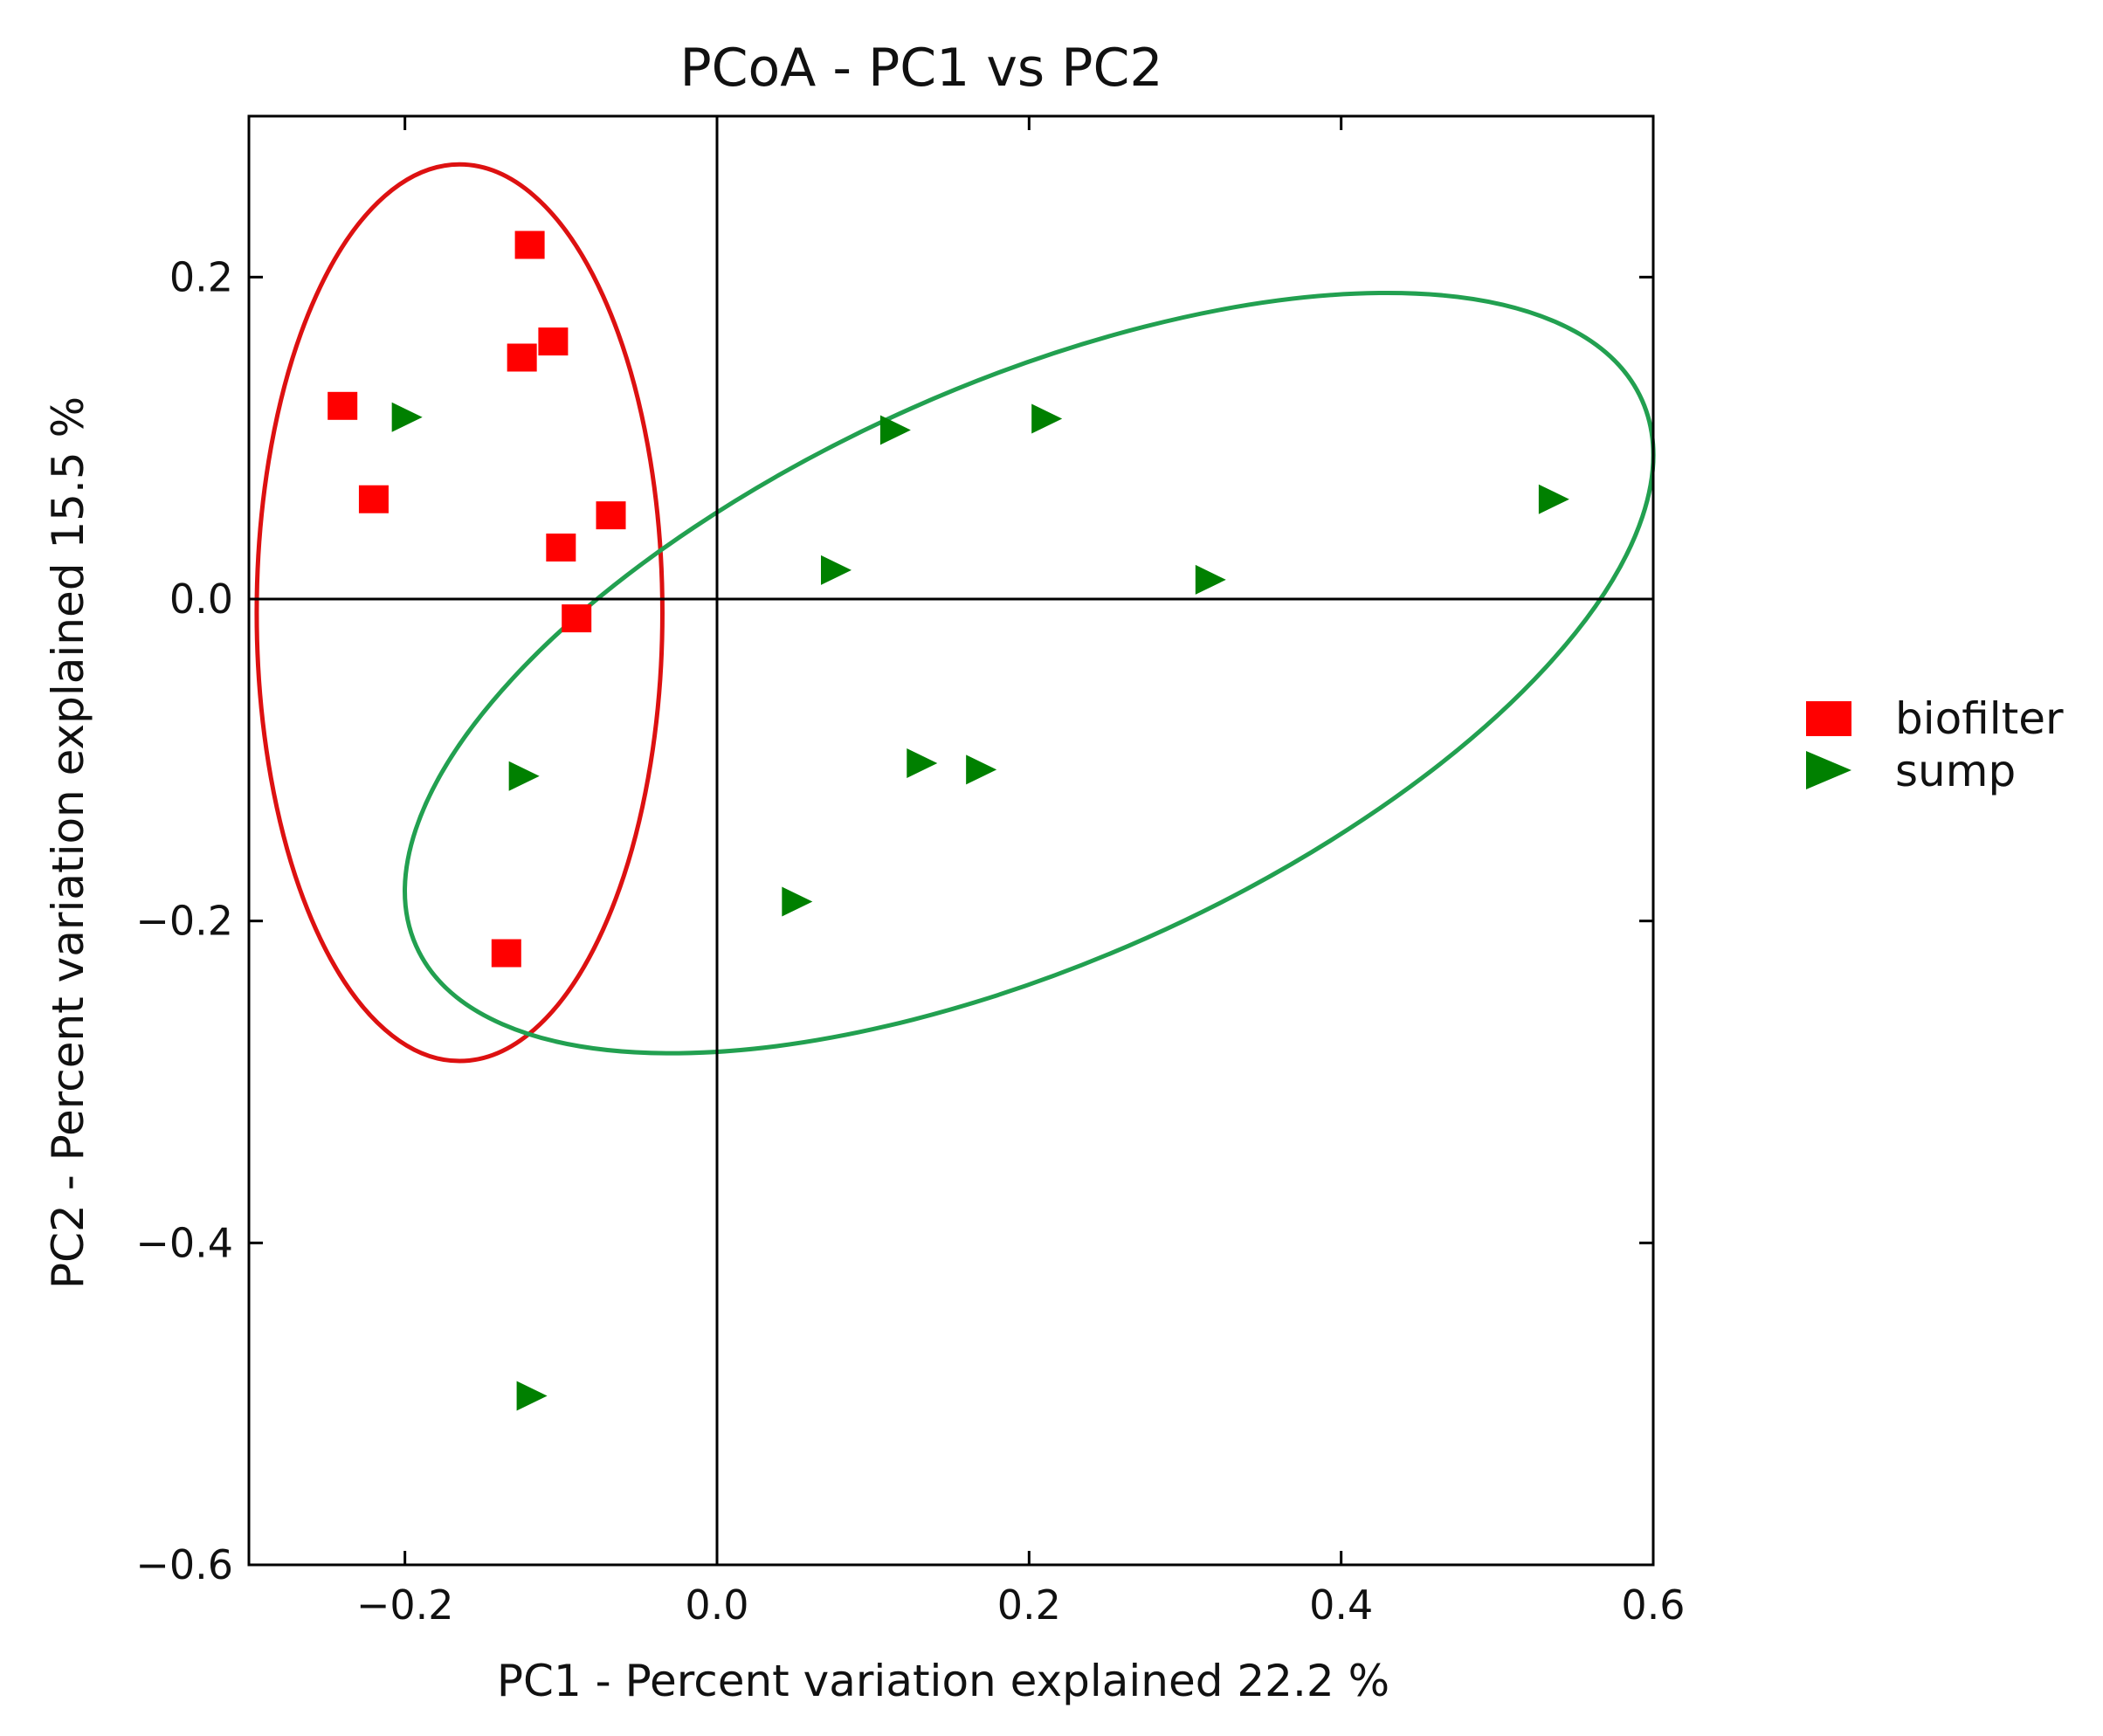 The image size is (2103, 1736). What do you see at coordinates (1653, 1605) in the screenshot?
I see `x-tick-label: 0.6` at bounding box center [1653, 1605].